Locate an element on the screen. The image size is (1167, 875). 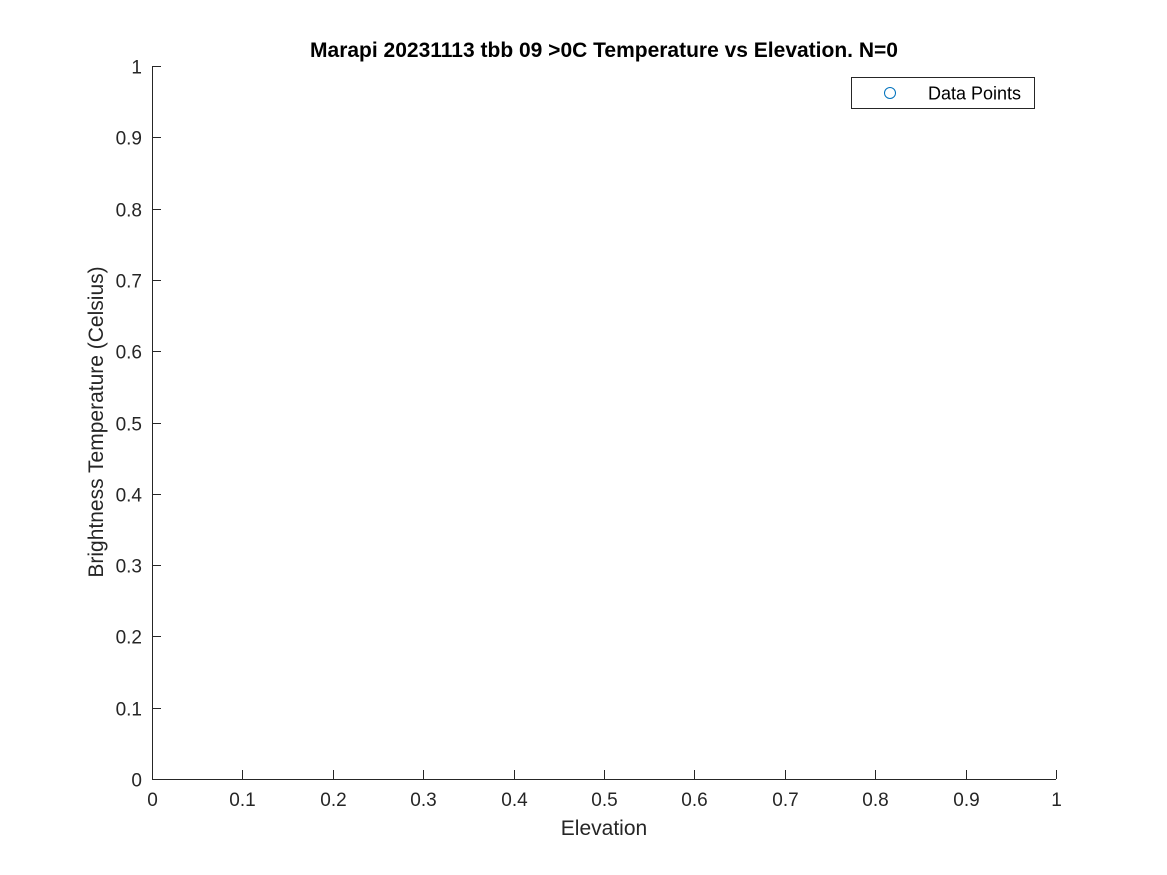
y-tick-label: 0.6 is located at coordinates (129, 353).